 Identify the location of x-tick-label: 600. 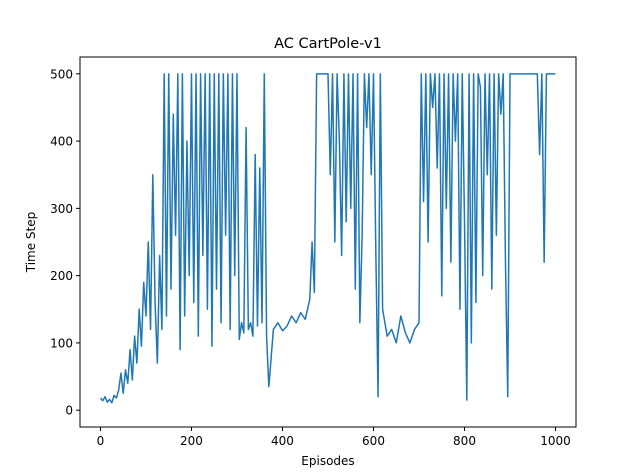
(373, 441).